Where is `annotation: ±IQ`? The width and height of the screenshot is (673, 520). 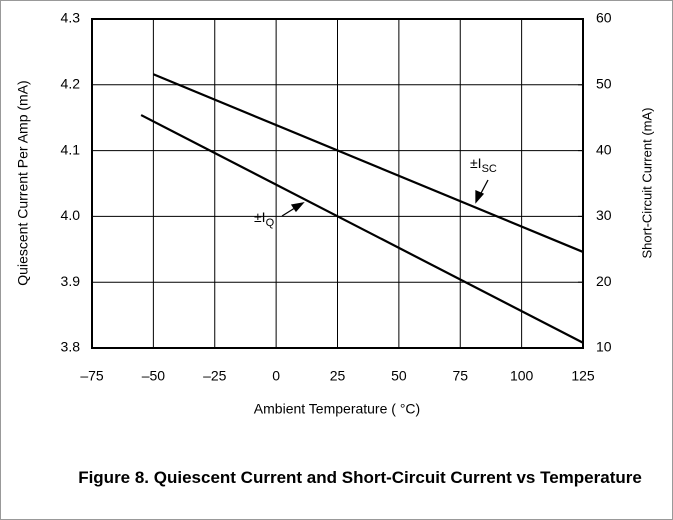
annotation: ±IQ is located at coordinates (264, 219).